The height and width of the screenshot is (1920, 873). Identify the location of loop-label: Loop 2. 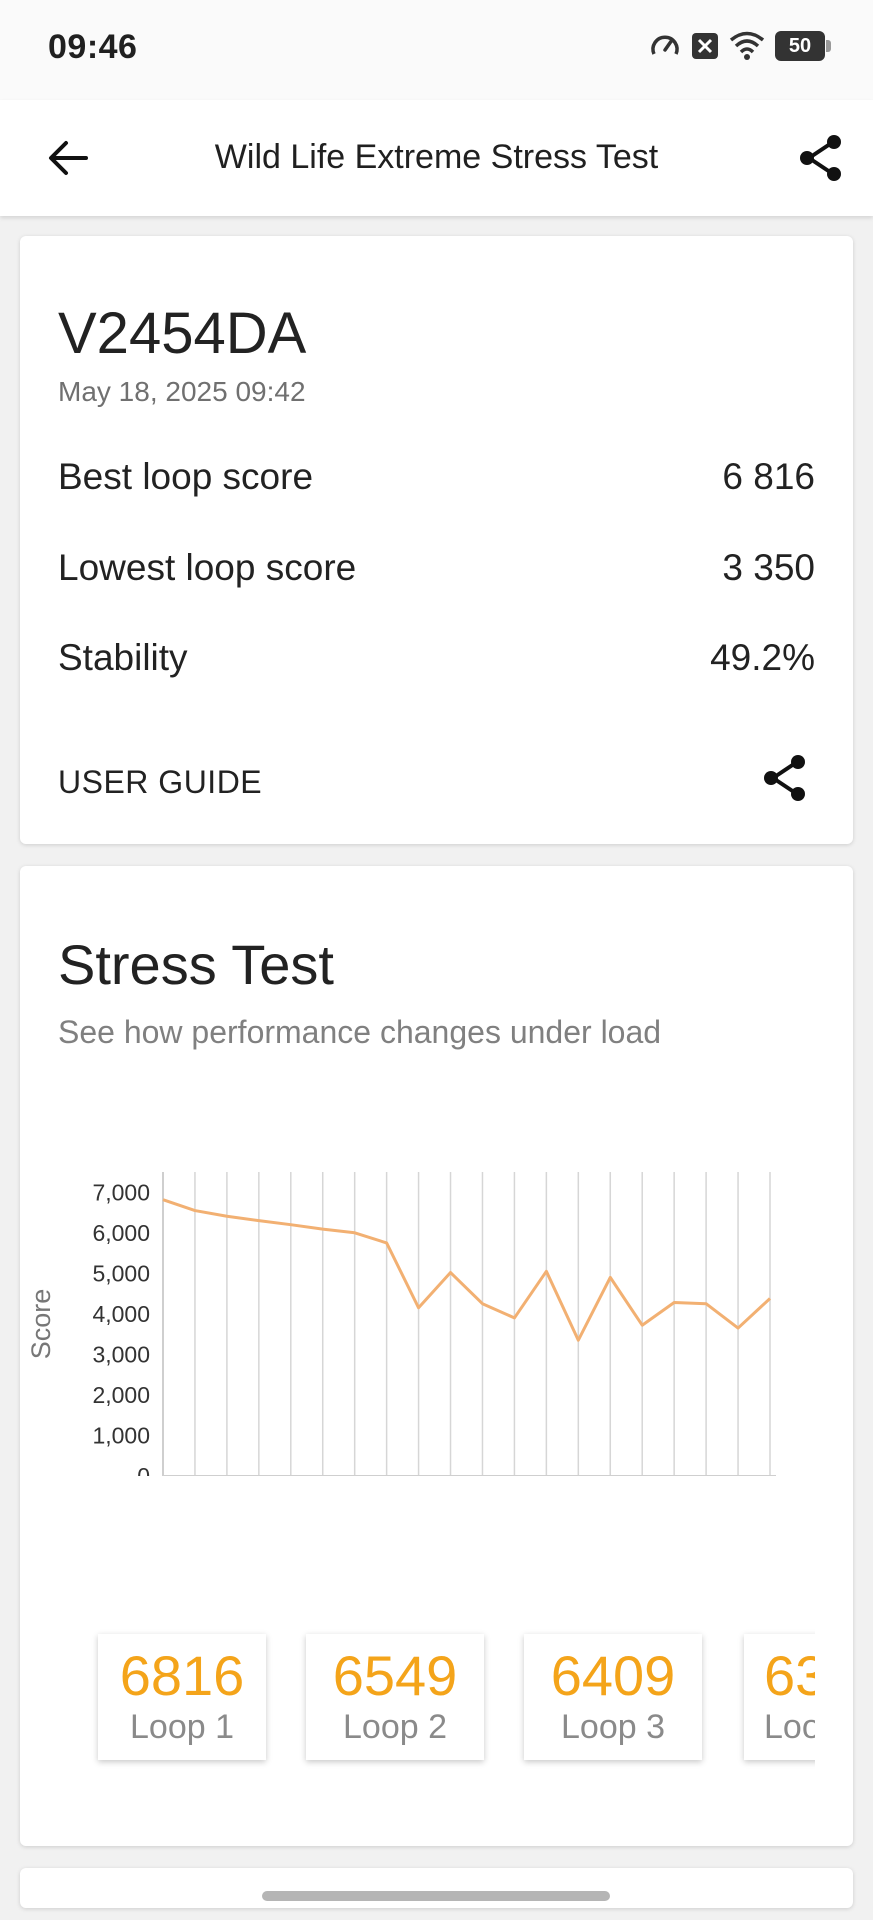
(395, 1726).